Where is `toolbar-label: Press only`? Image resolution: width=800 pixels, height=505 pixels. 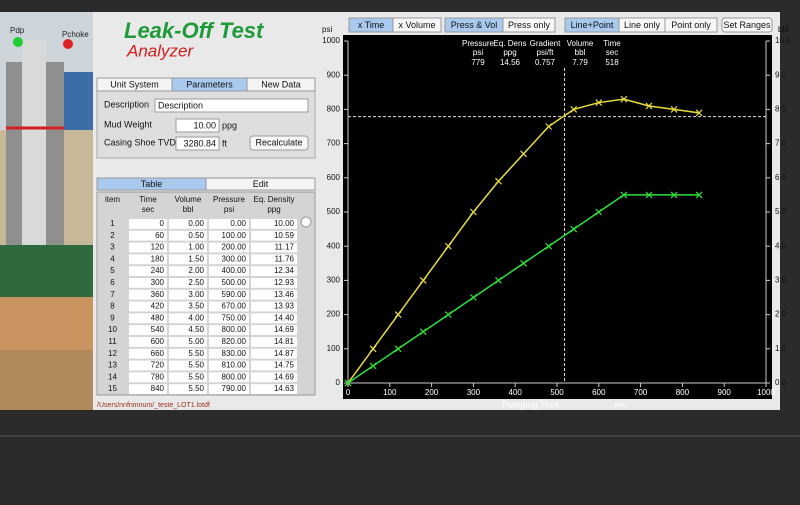 toolbar-label: Press only is located at coordinates (529, 25).